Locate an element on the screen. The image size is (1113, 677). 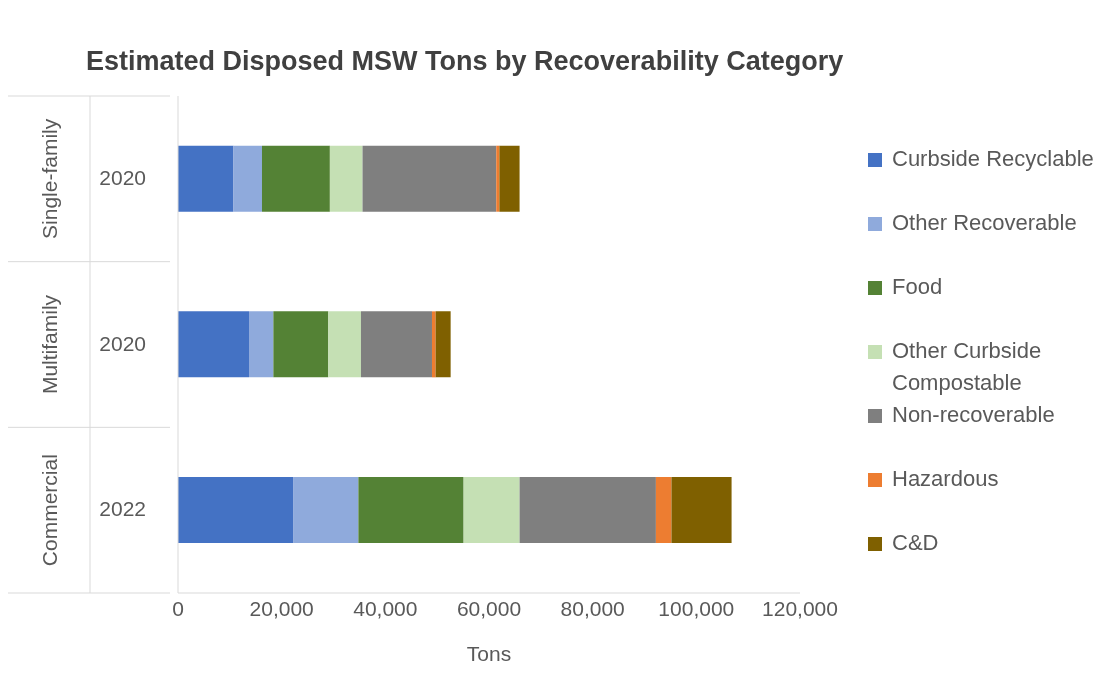
text: Single-family is located at coordinates (49, 178).